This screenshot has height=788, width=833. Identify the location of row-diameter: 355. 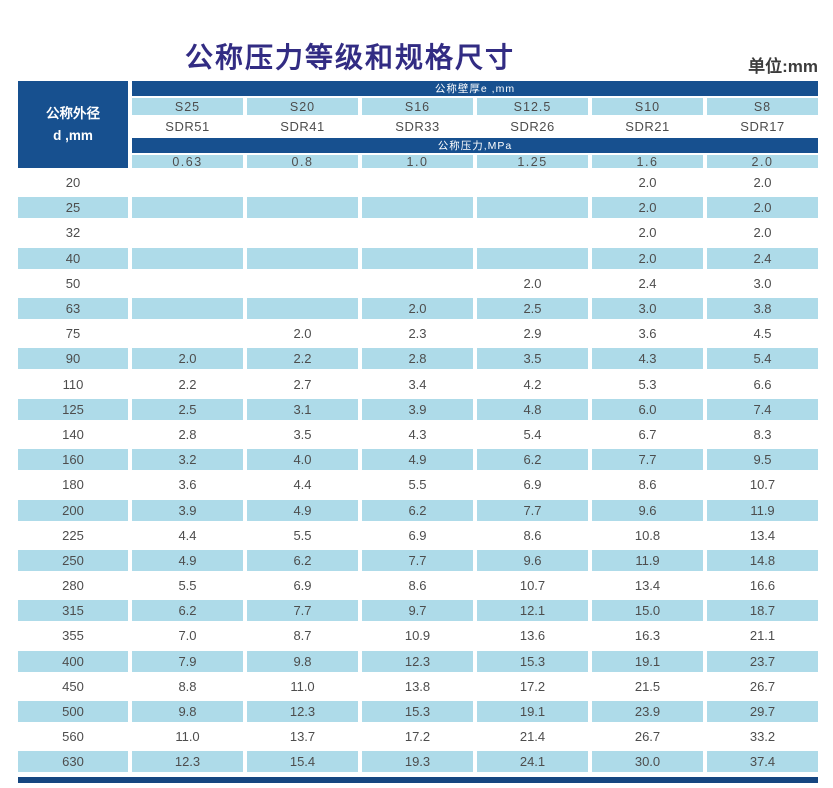
(73, 636).